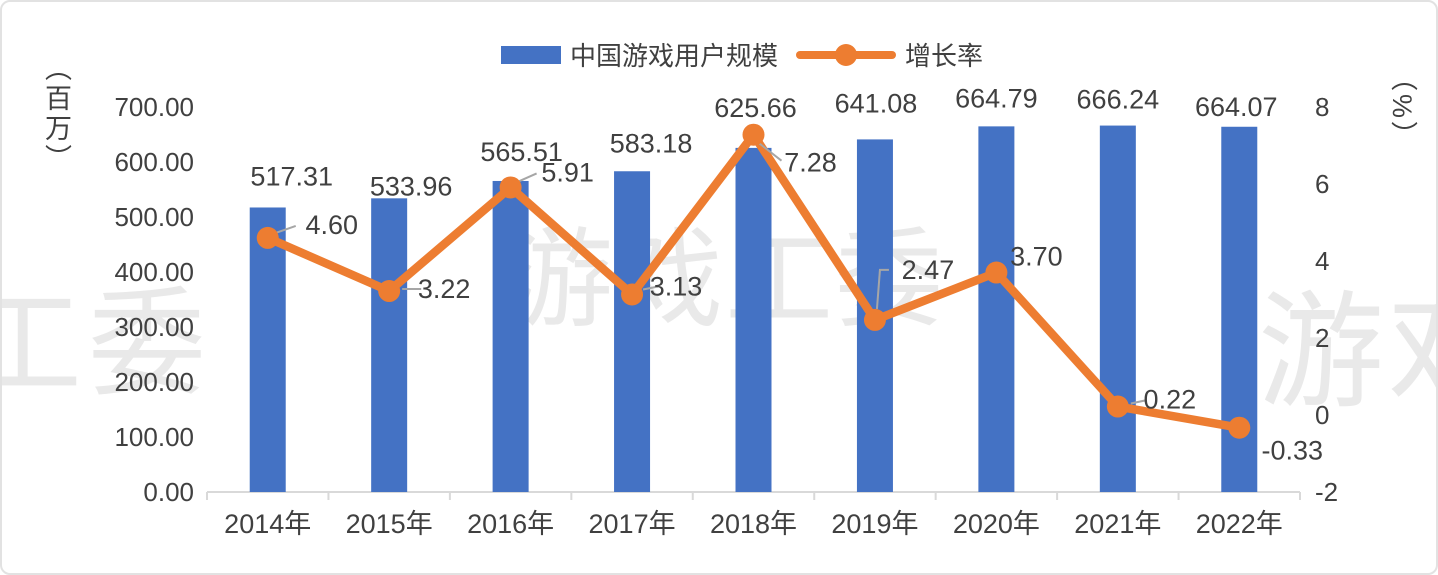  What do you see at coordinates (876, 103) in the screenshot?
I see `bar-value-label: 641.08` at bounding box center [876, 103].